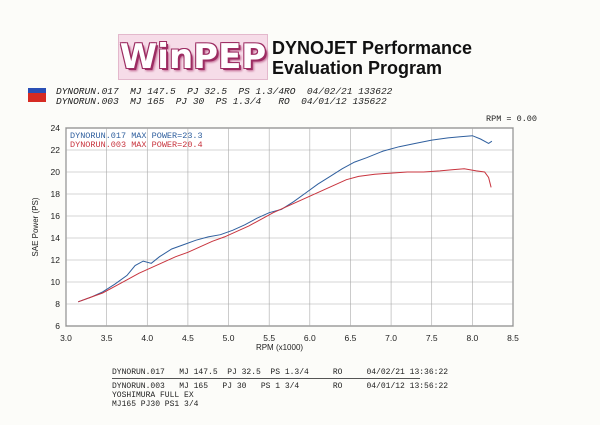 This screenshot has width=600, height=425. Describe the element at coordinates (269, 338) in the screenshot. I see `x-tick-label: 5.5` at that location.